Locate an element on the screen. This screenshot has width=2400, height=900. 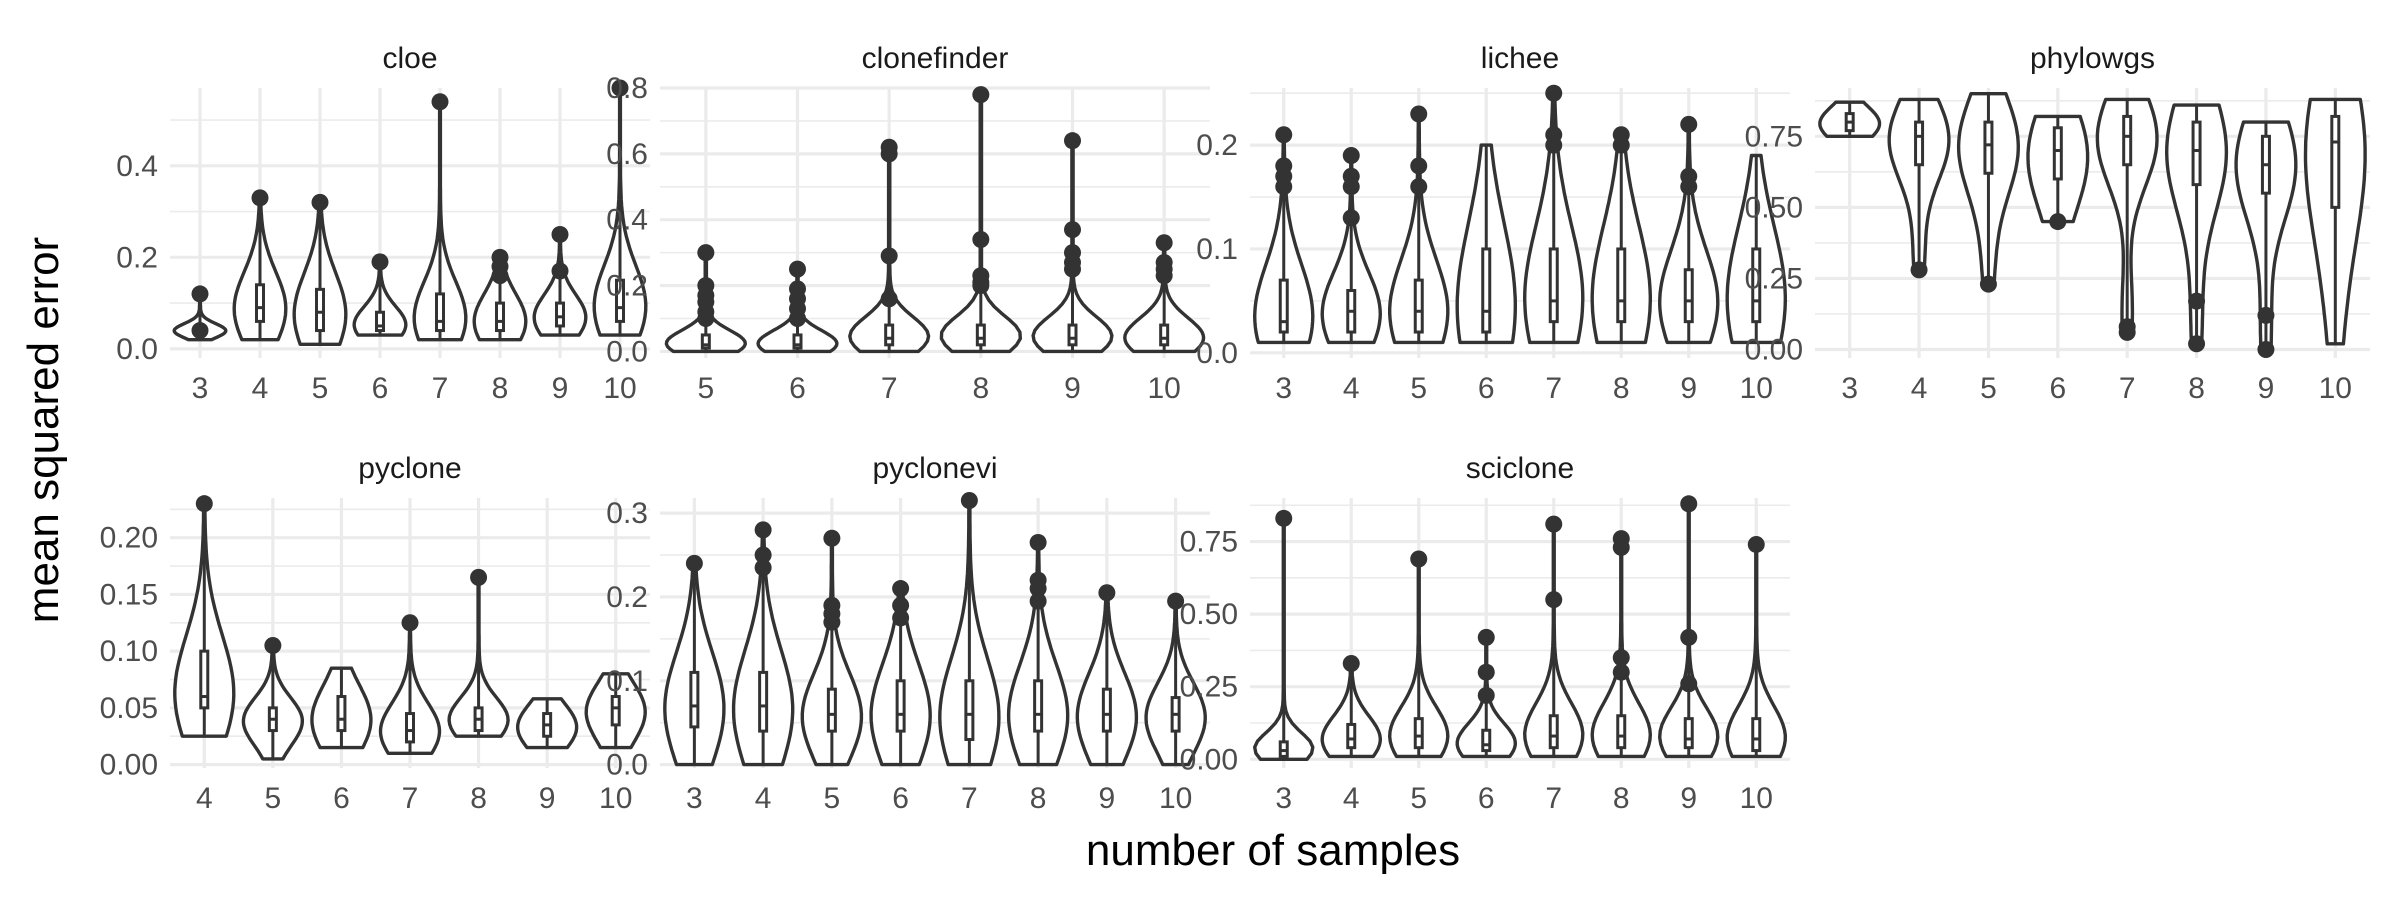
y-tick-label: 0.75 is located at coordinates (1774, 136).